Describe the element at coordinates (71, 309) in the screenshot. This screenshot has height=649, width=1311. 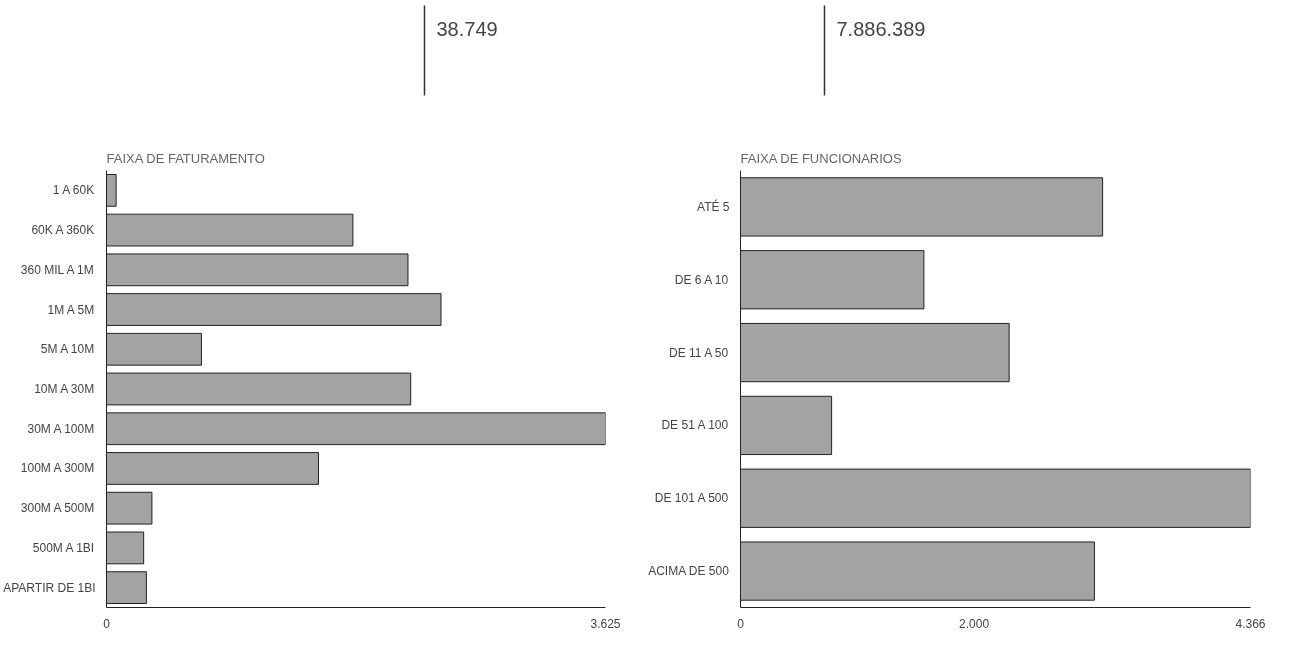
I see `y-tick-label: 1M A 5M` at that location.